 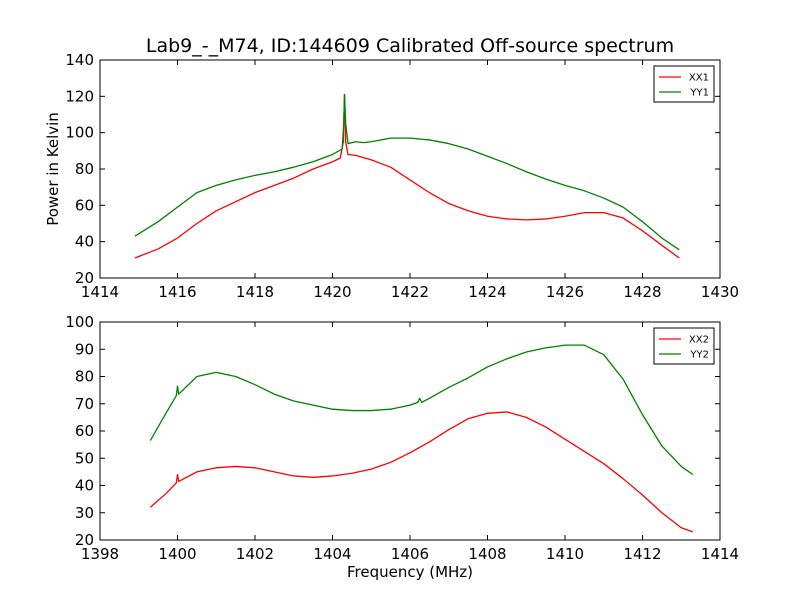 What do you see at coordinates (720, 292) in the screenshot?
I see `x-tick-label: 1430` at bounding box center [720, 292].